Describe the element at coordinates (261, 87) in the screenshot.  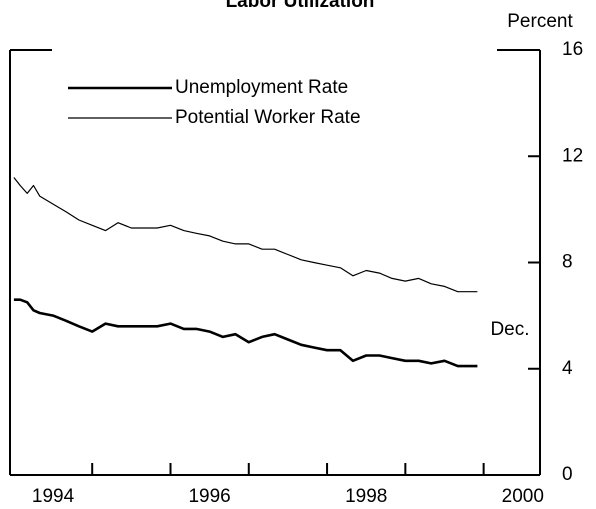
I see `legend-label: Unemployment Rate` at that location.